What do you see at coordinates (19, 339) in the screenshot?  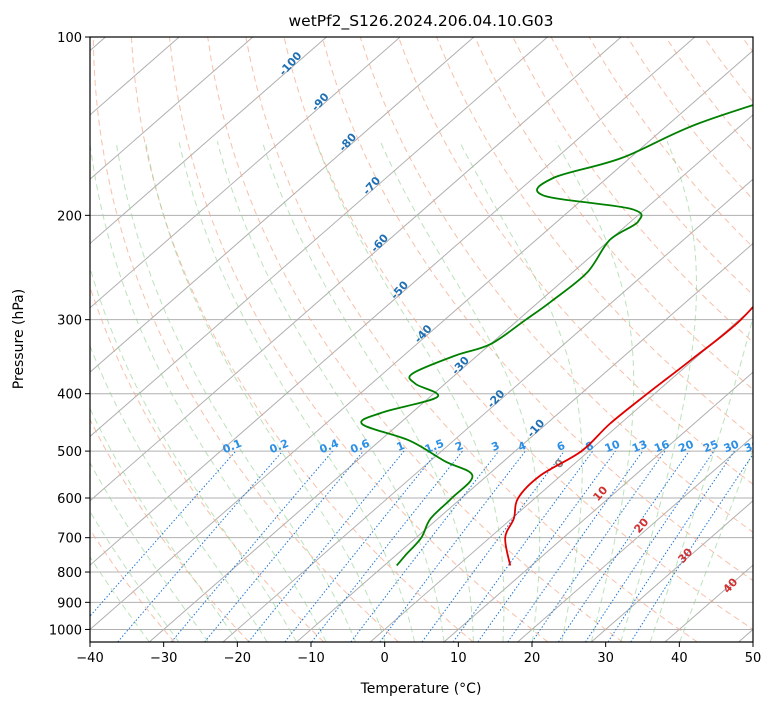 I see `y-axis-label: Pressure (hPa)` at bounding box center [19, 339].